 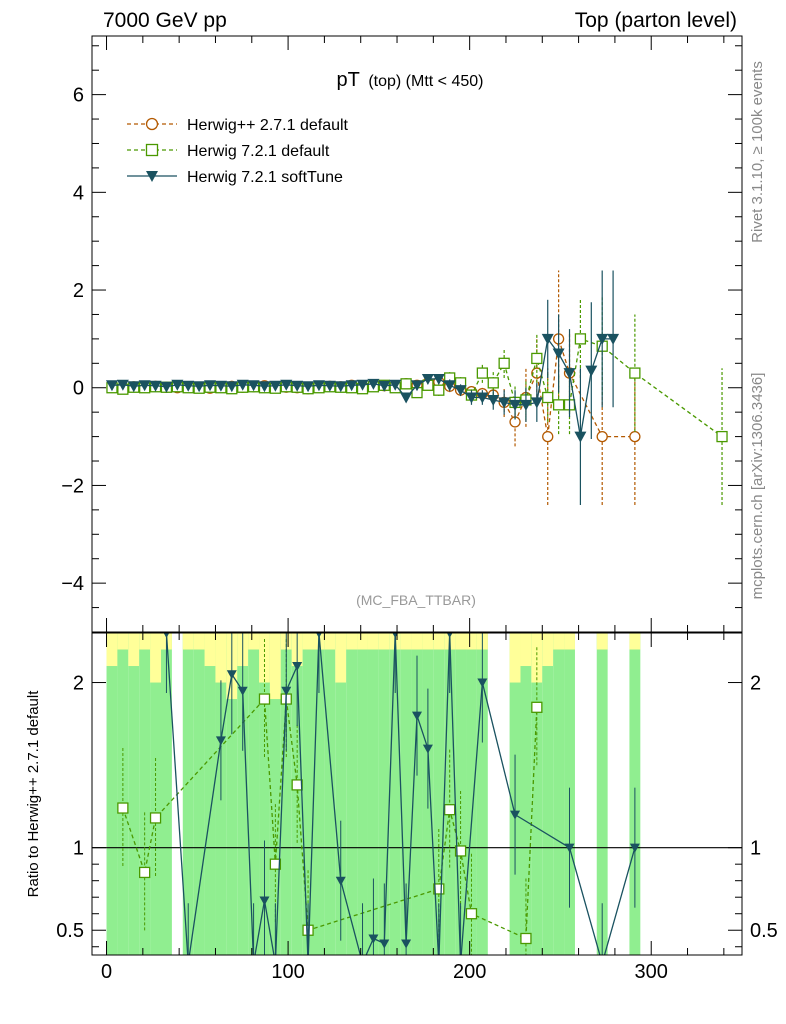 What do you see at coordinates (78, 849) in the screenshot?
I see `ratio-y-tick-label: 1` at bounding box center [78, 849].